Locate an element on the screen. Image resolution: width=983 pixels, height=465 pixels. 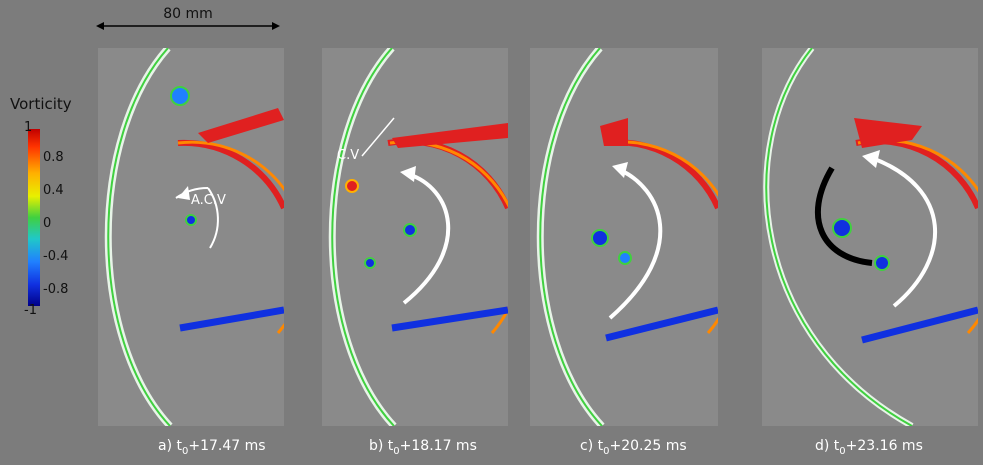
panel-c-caption: c) t0+20.25 ms is located at coordinates (633, 447).